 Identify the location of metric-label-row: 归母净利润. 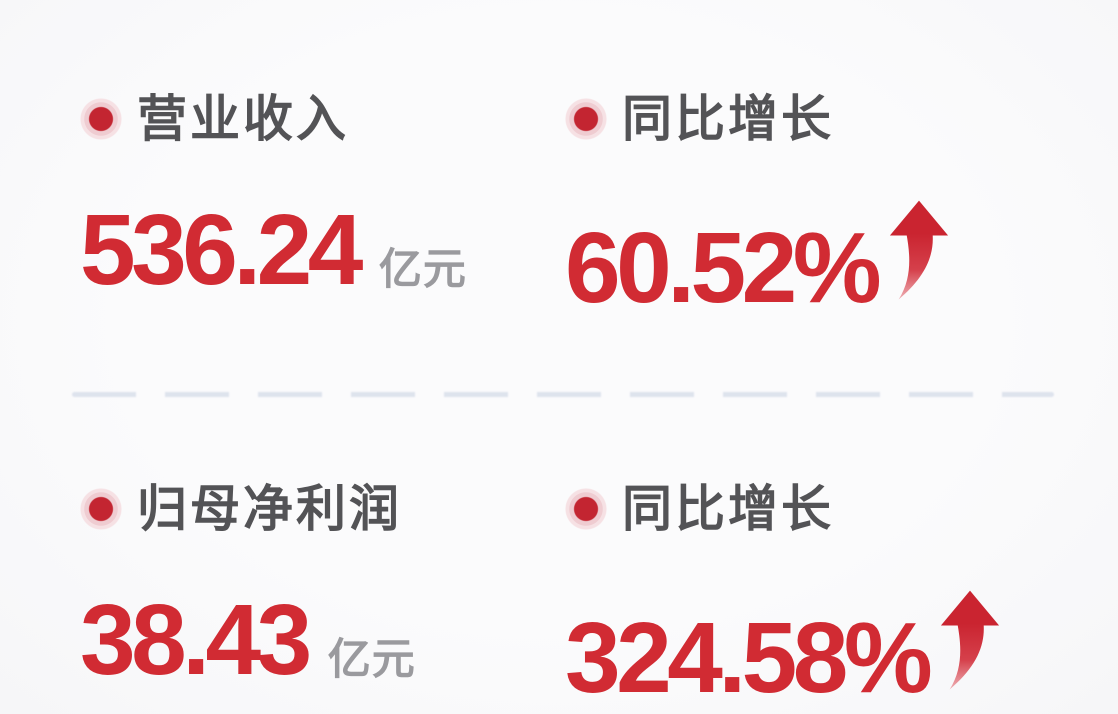
(322, 509).